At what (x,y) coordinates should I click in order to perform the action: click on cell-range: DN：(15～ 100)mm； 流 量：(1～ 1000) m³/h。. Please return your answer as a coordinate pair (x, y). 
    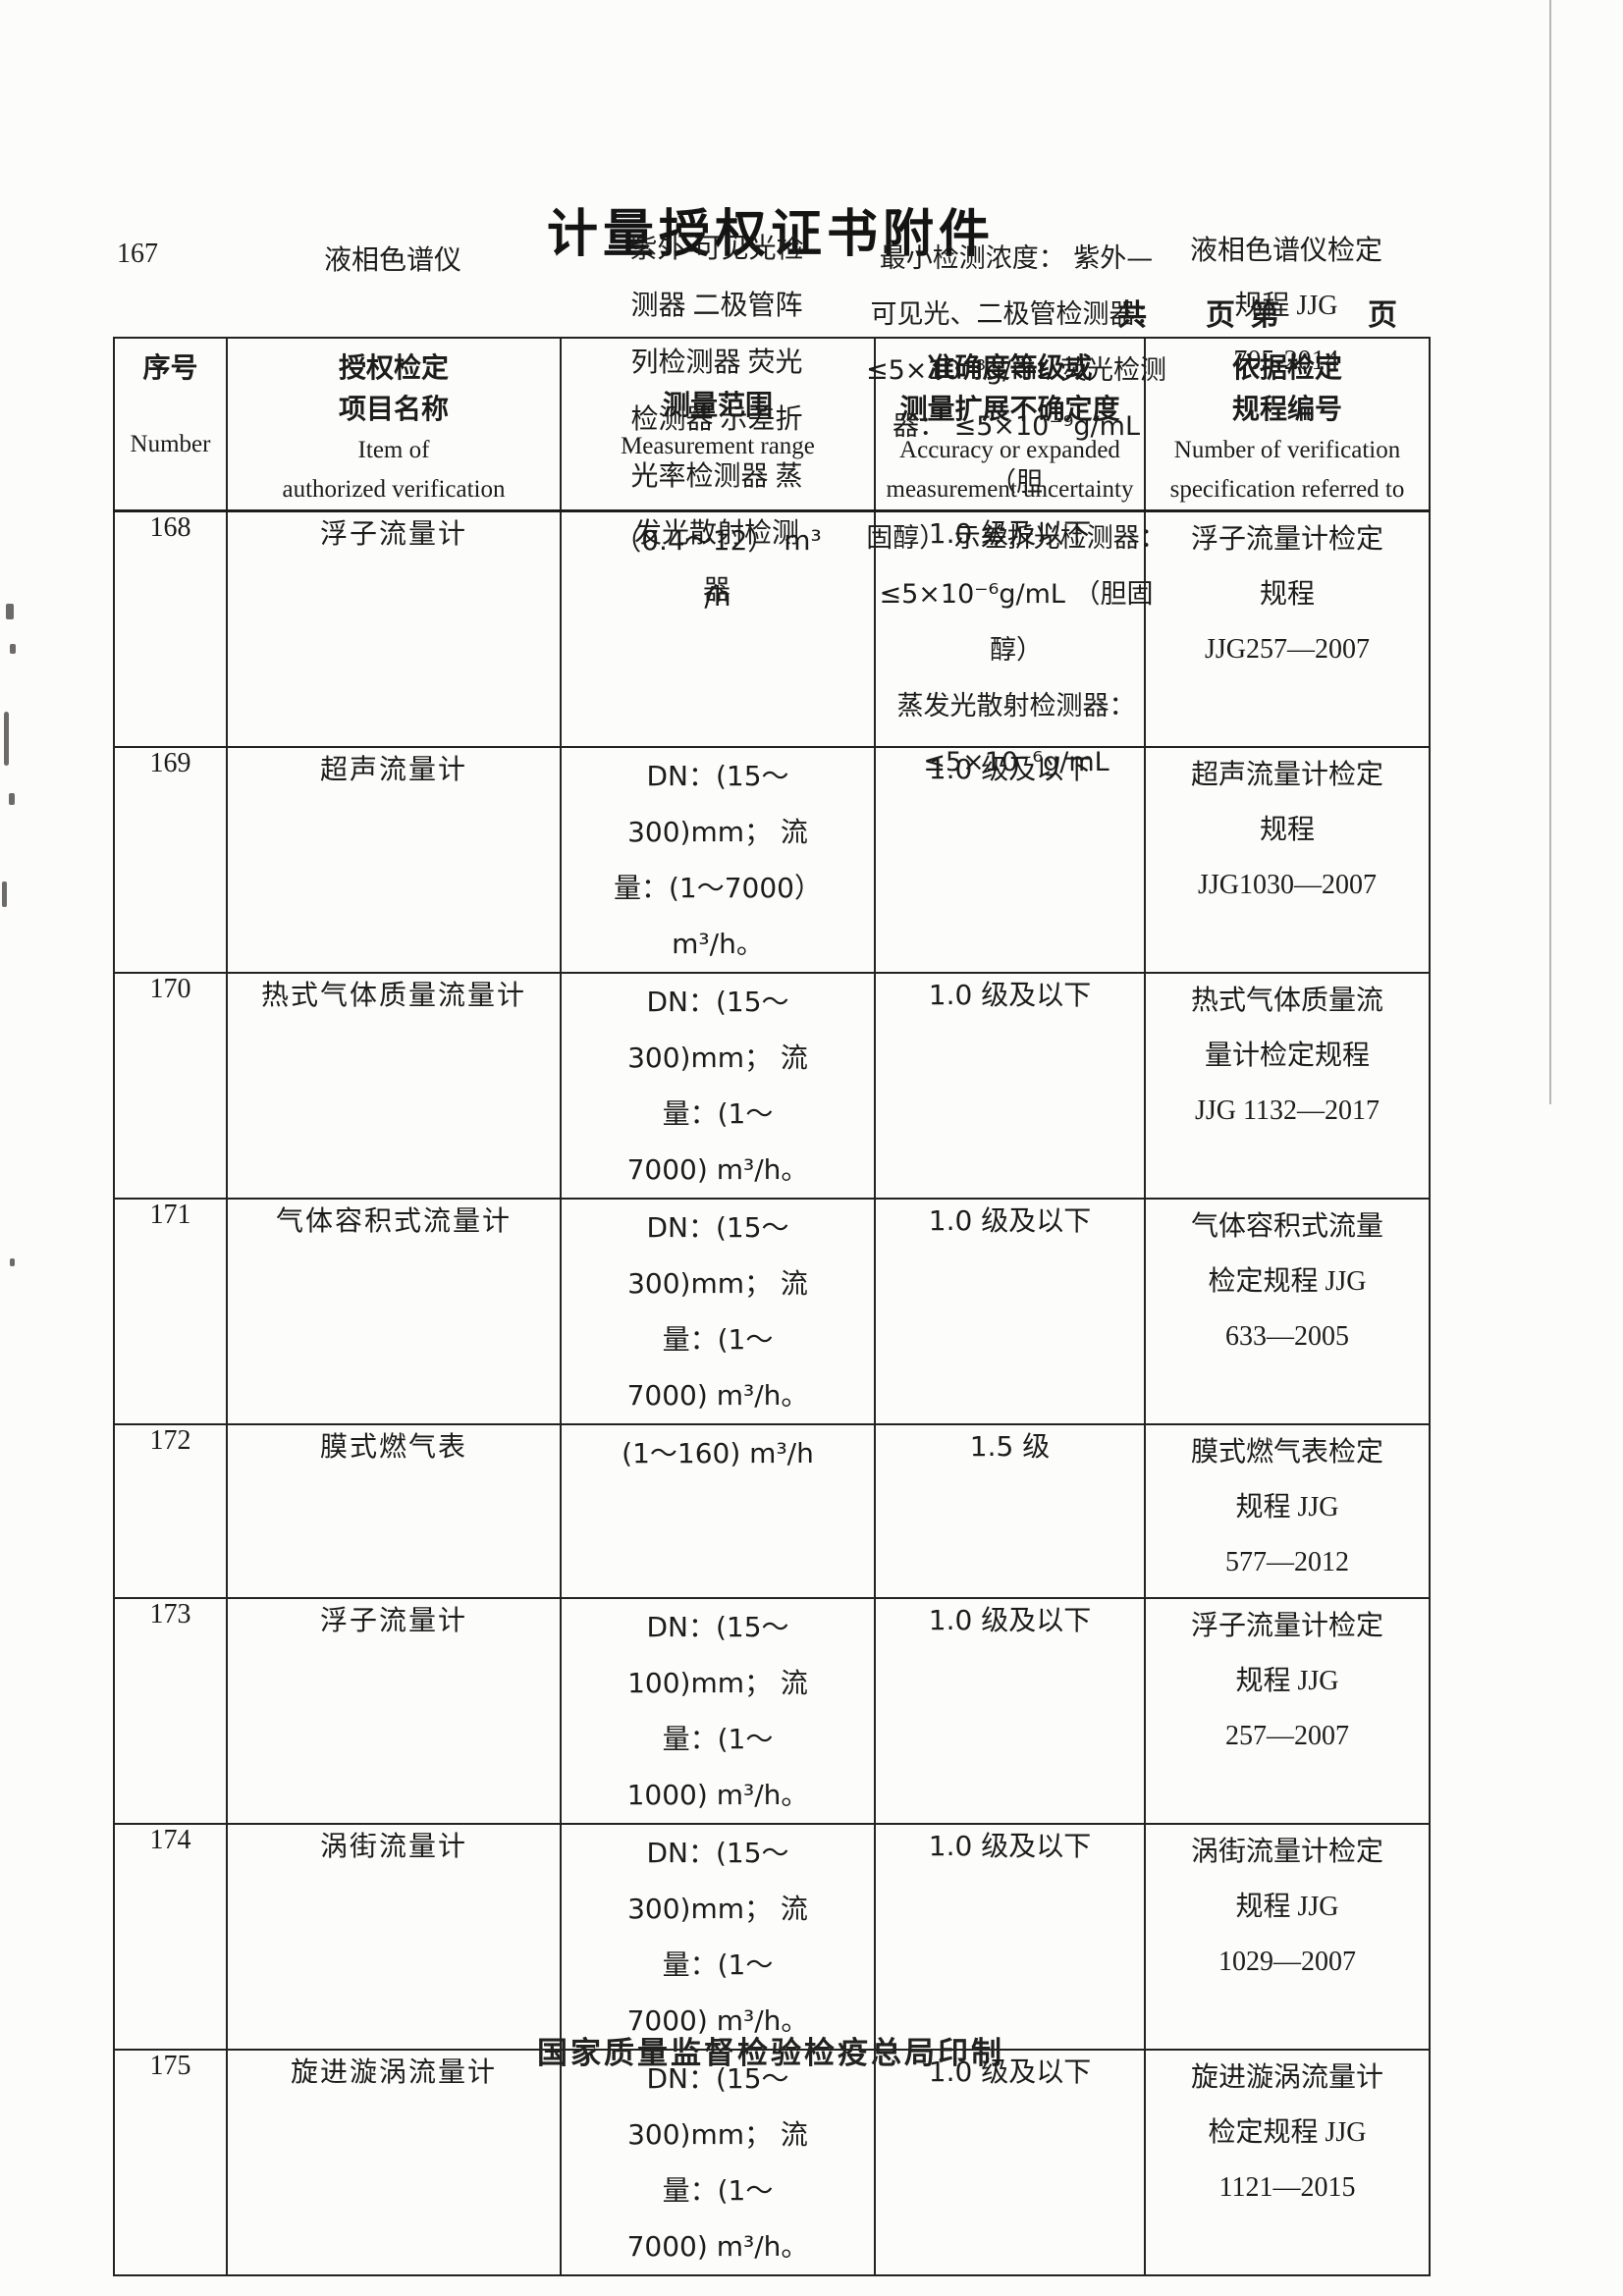
    Looking at the image, I should click on (718, 1710).